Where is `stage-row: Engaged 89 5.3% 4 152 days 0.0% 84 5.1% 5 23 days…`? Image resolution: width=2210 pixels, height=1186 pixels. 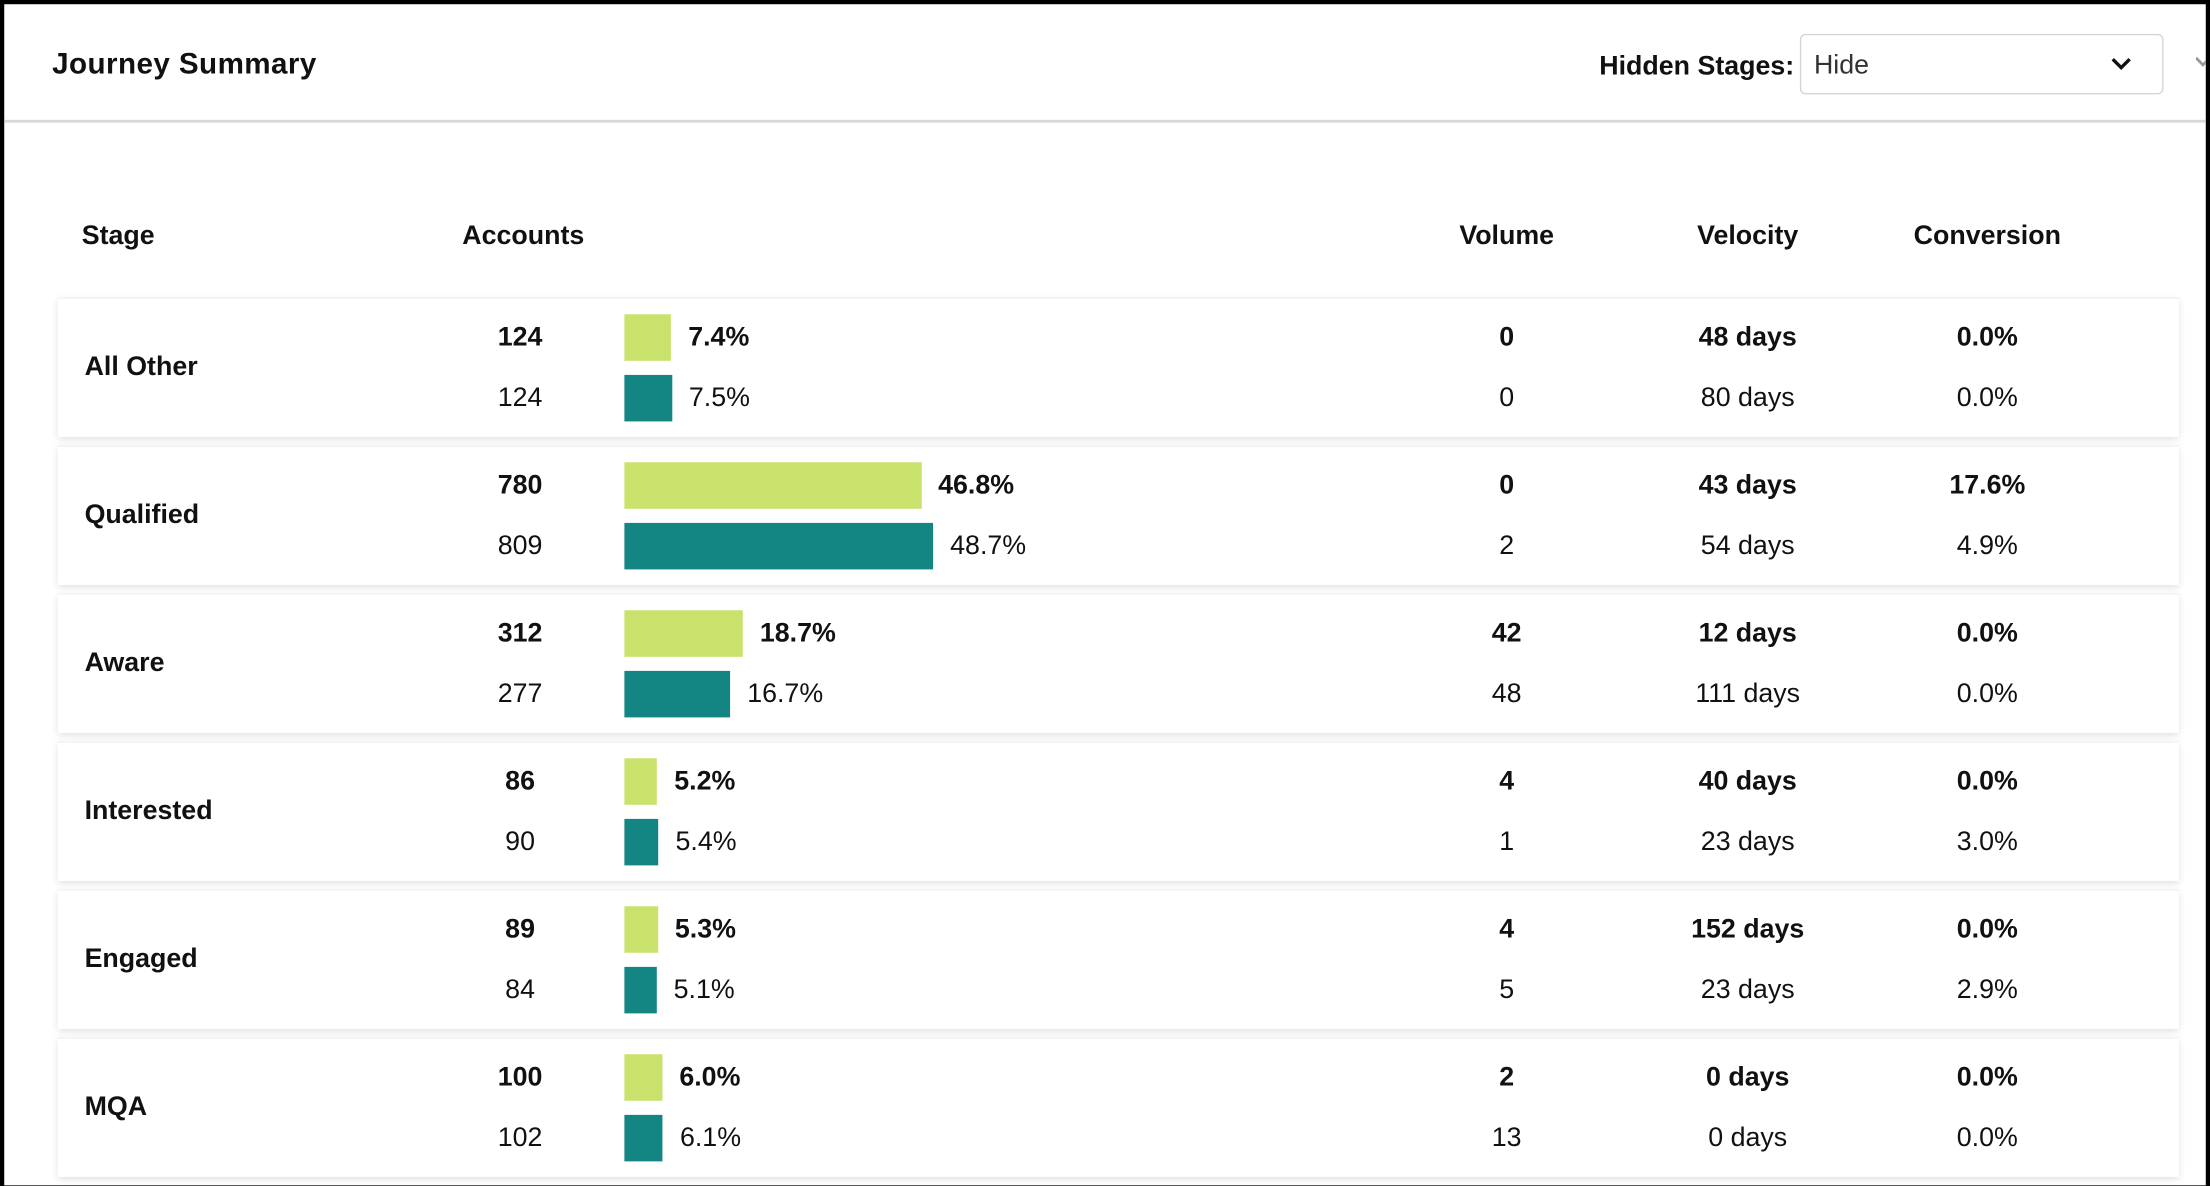
stage-row: Engaged 89 5.3% 4 152 days 0.0% 84 5.1% 5 23 days… is located at coordinates (1118, 959).